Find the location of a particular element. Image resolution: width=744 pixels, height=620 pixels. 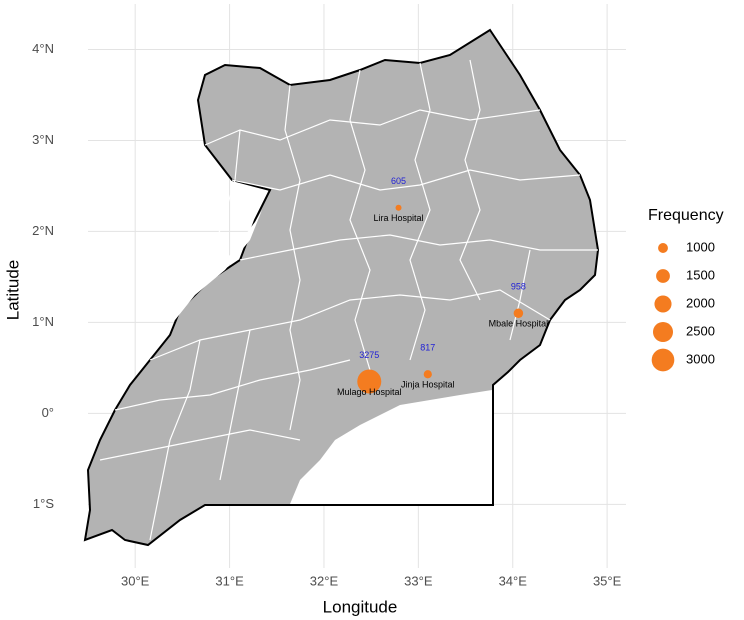

legend-label: 1500 is located at coordinates (700, 274).